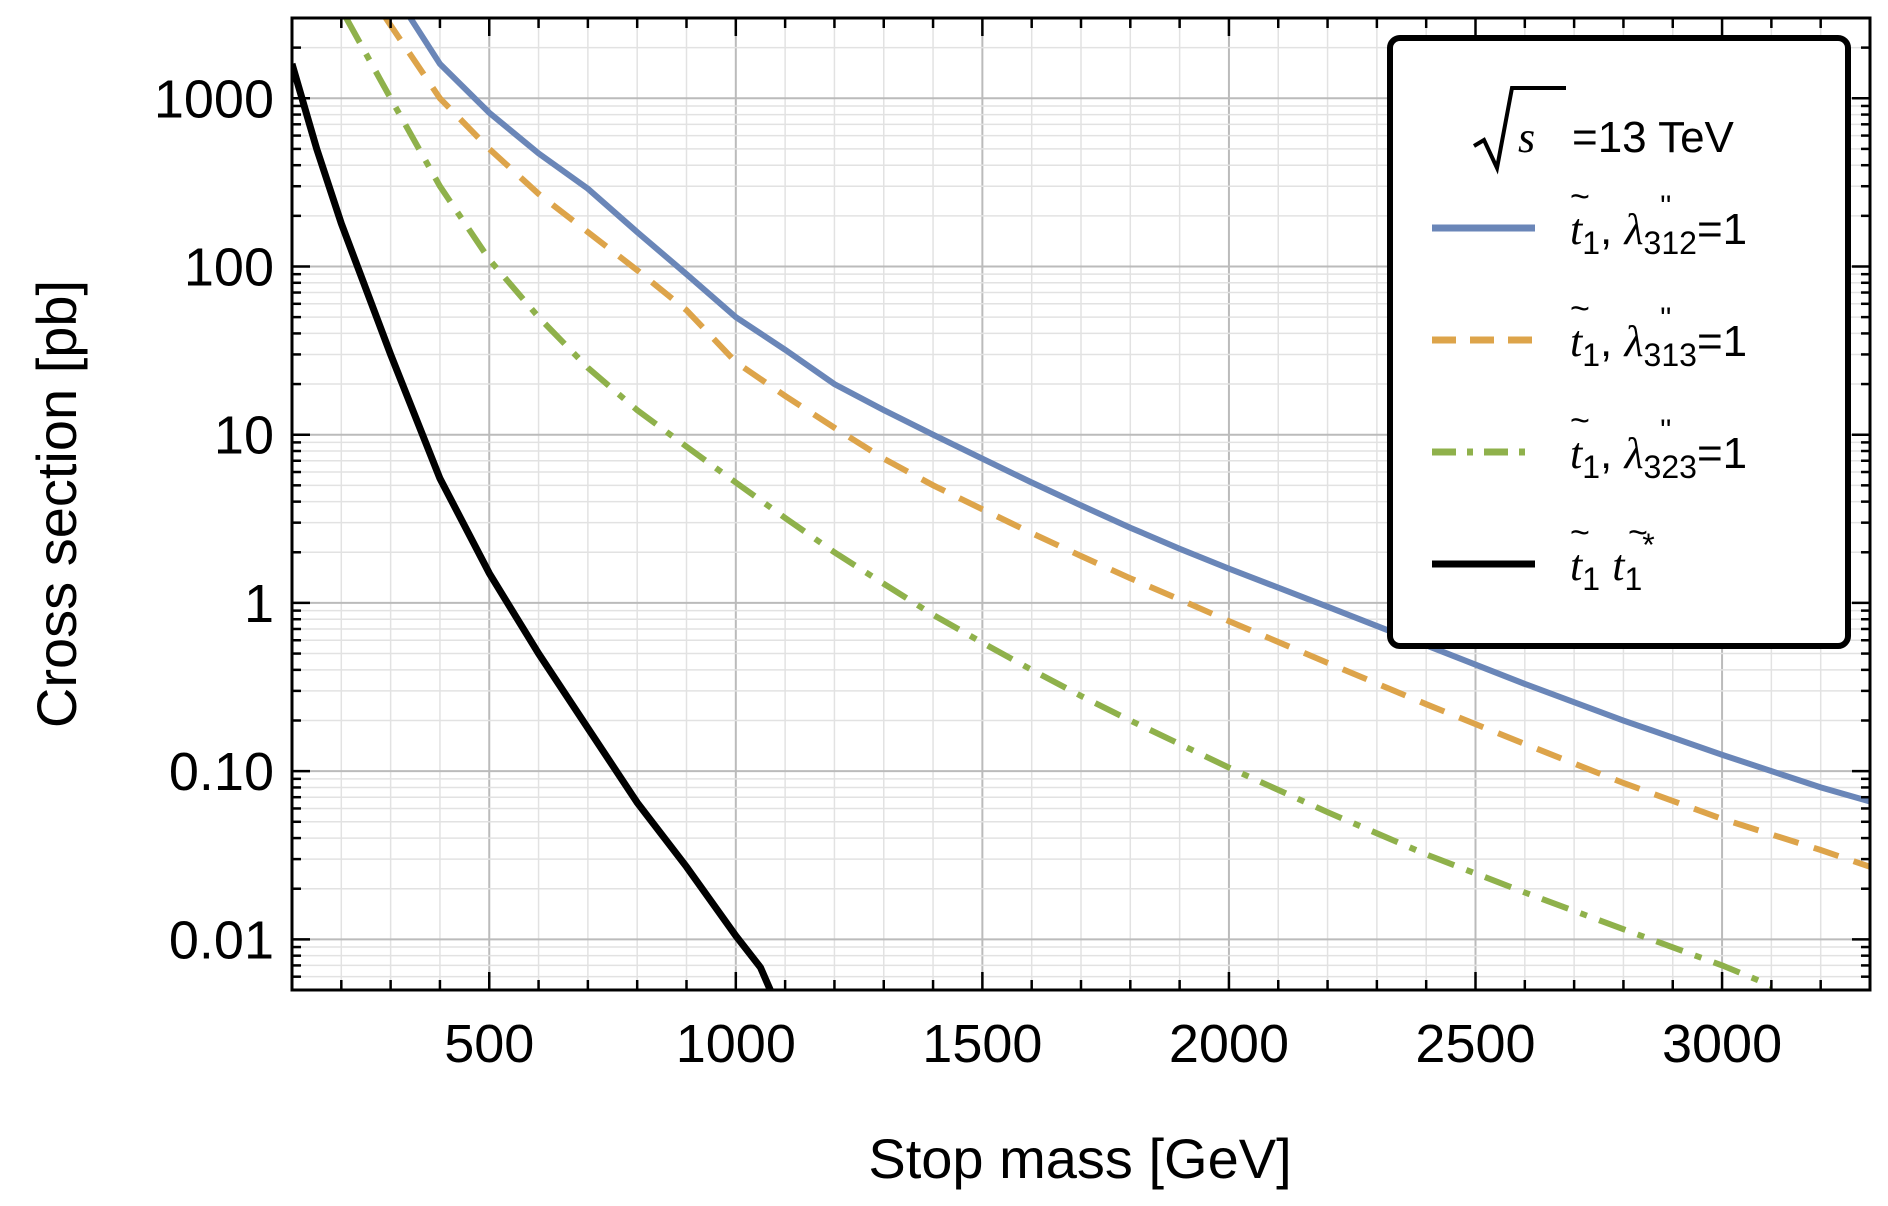 Image resolution: width=1888 pixels, height=1206 pixels. I want to click on x-tick-label: 2000, so click(1229, 1044).